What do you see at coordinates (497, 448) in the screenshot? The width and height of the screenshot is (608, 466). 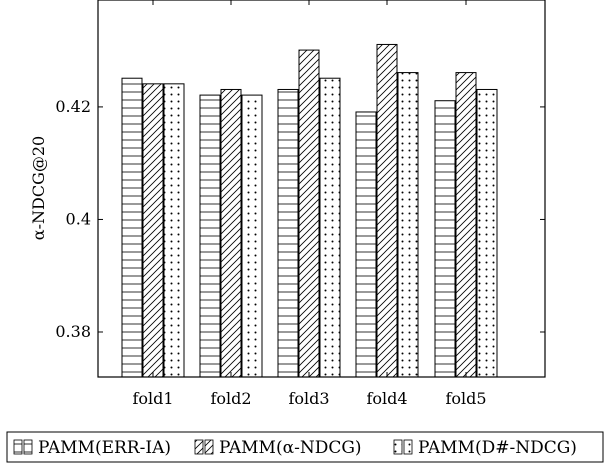 I see `legend-label: PAMM(D#-NDCG)` at bounding box center [497, 448].